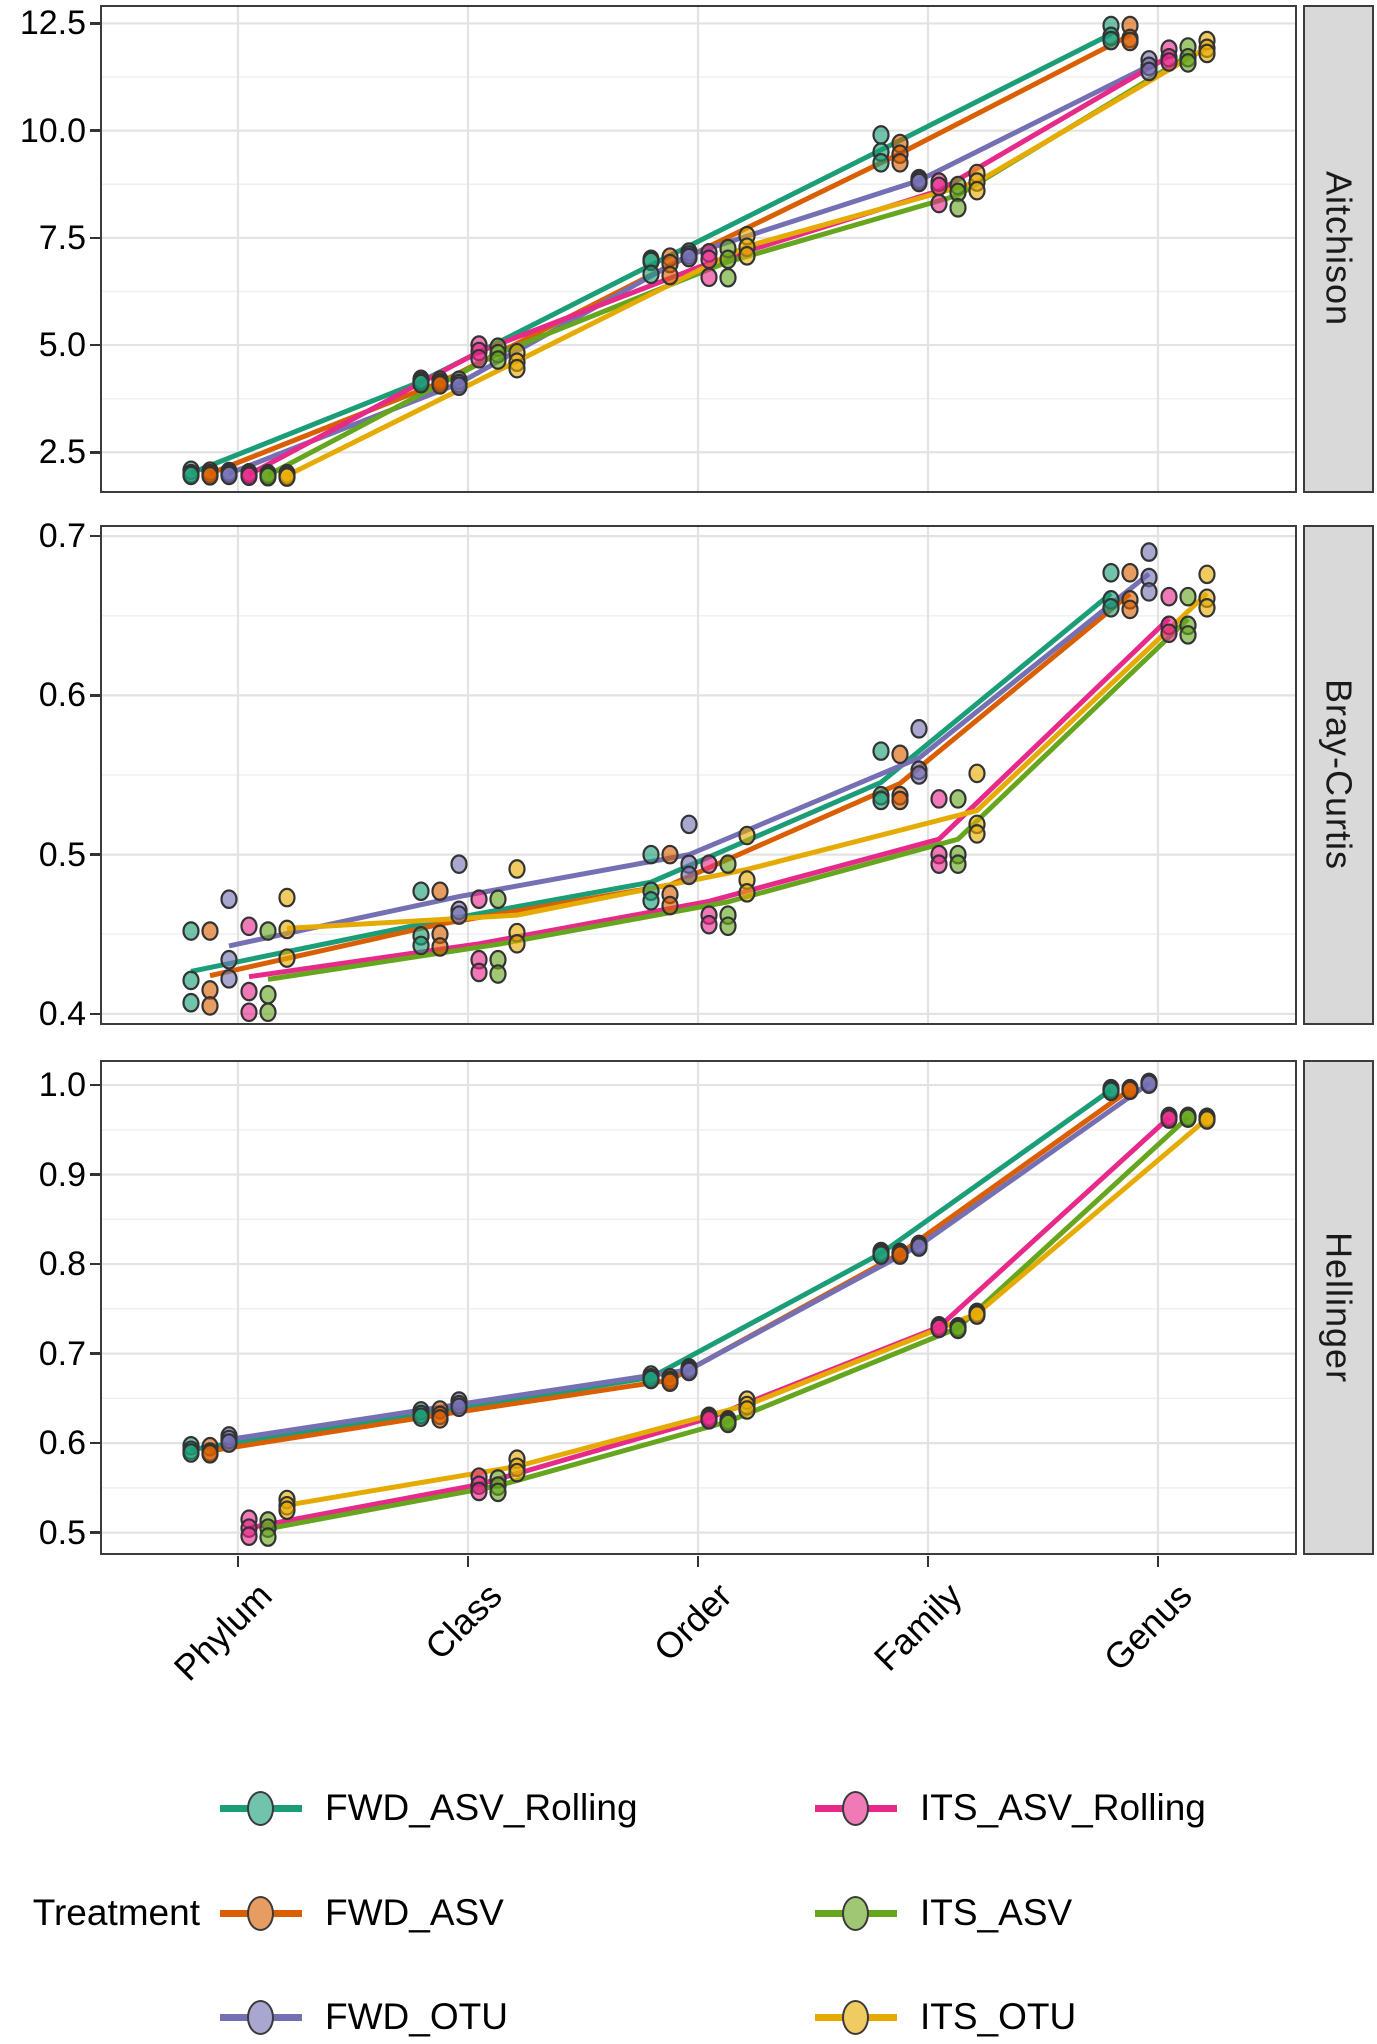 The image size is (1377, 2044). Describe the element at coordinates (463, 1621) in the screenshot. I see `x-tick-label-class: Class` at that location.